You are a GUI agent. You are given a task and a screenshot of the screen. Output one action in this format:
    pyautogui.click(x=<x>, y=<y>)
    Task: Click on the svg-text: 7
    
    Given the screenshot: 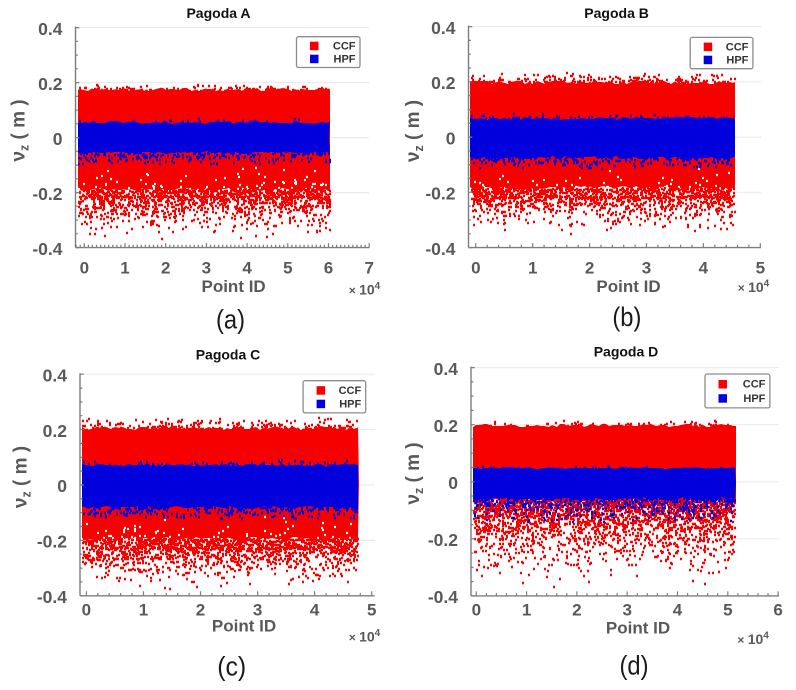 What is the action you would take?
    pyautogui.click(x=368, y=268)
    